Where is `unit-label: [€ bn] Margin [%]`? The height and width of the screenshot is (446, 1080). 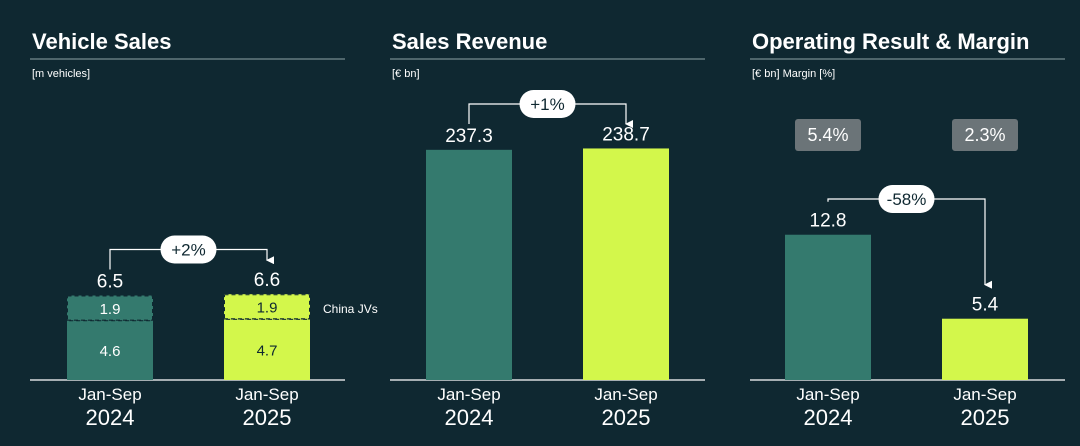
unit-label: [€ bn] Margin [%] is located at coordinates (793, 74).